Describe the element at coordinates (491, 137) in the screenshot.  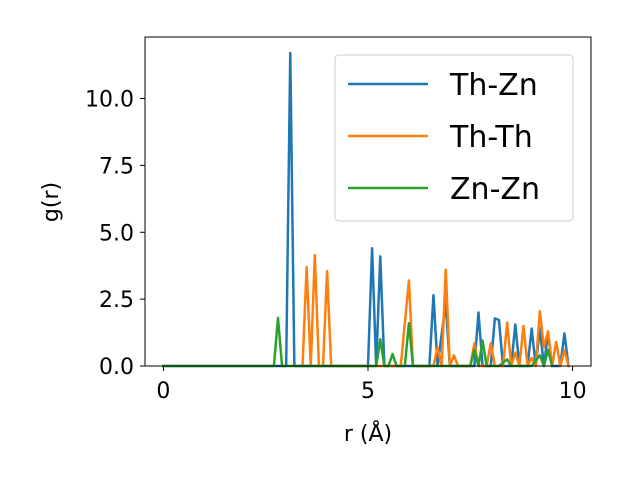
I see `legend-label-th-th: Th-Th` at that location.